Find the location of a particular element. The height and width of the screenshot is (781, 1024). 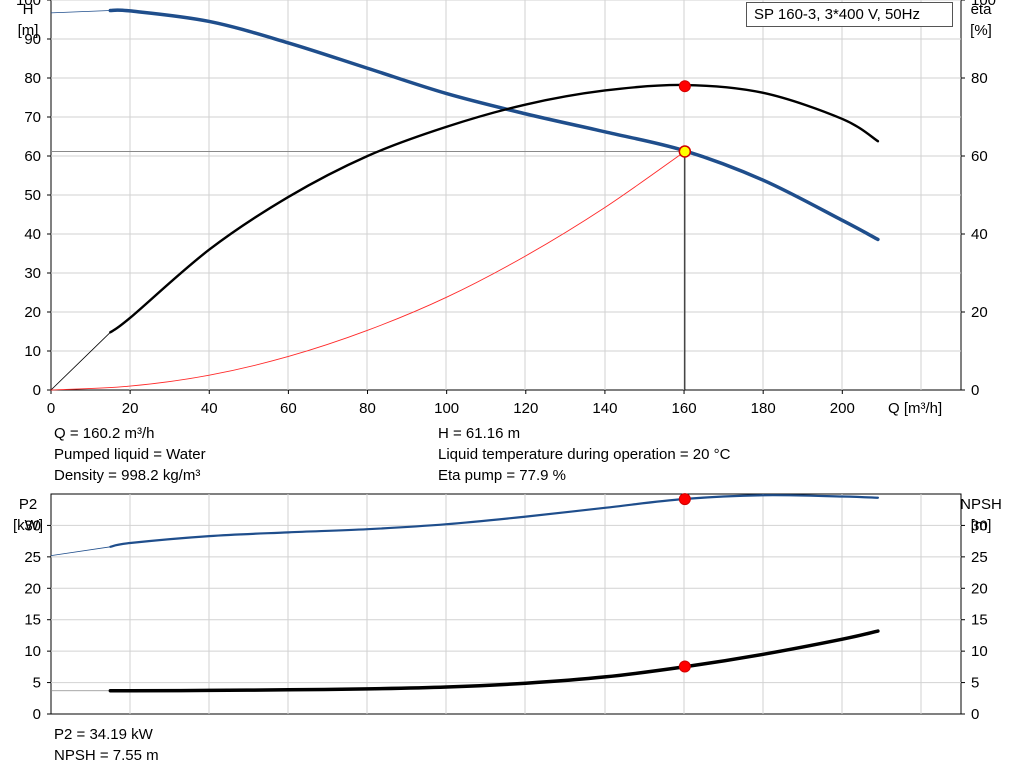

left-tick-label: 70 is located at coordinates (32, 117).